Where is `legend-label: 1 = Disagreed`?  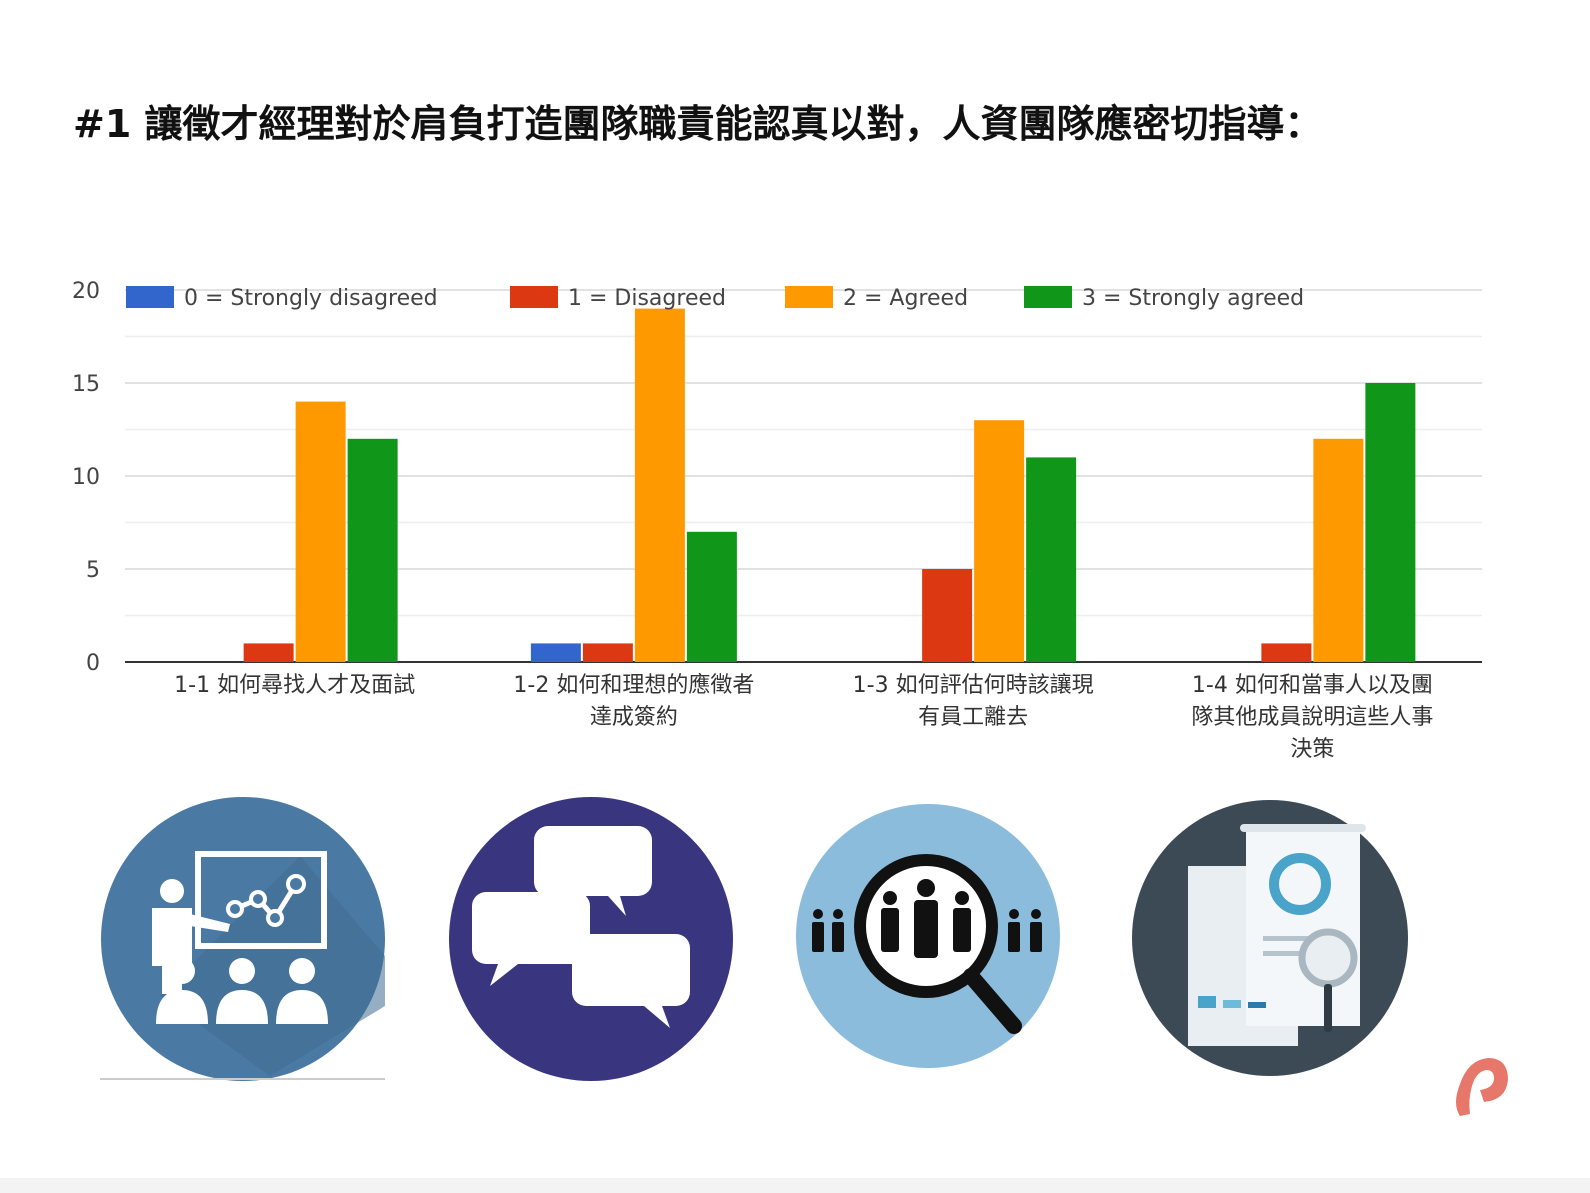 legend-label: 1 = Disagreed is located at coordinates (647, 298).